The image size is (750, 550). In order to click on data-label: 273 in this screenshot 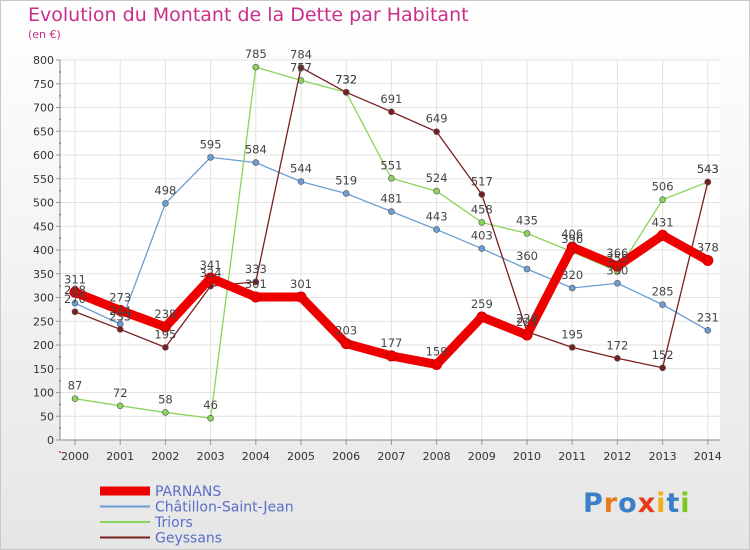, I will do `click(120, 297)`.